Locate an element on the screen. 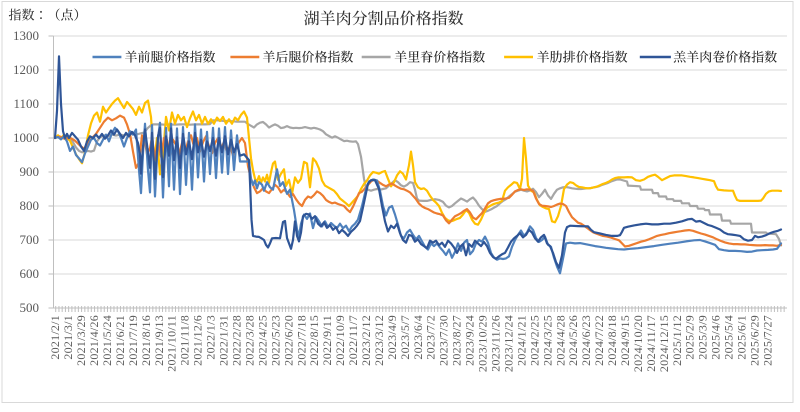 The height and width of the screenshot is (412, 800). svg-text: 2022/1/3 is located at coordinates (211, 337).